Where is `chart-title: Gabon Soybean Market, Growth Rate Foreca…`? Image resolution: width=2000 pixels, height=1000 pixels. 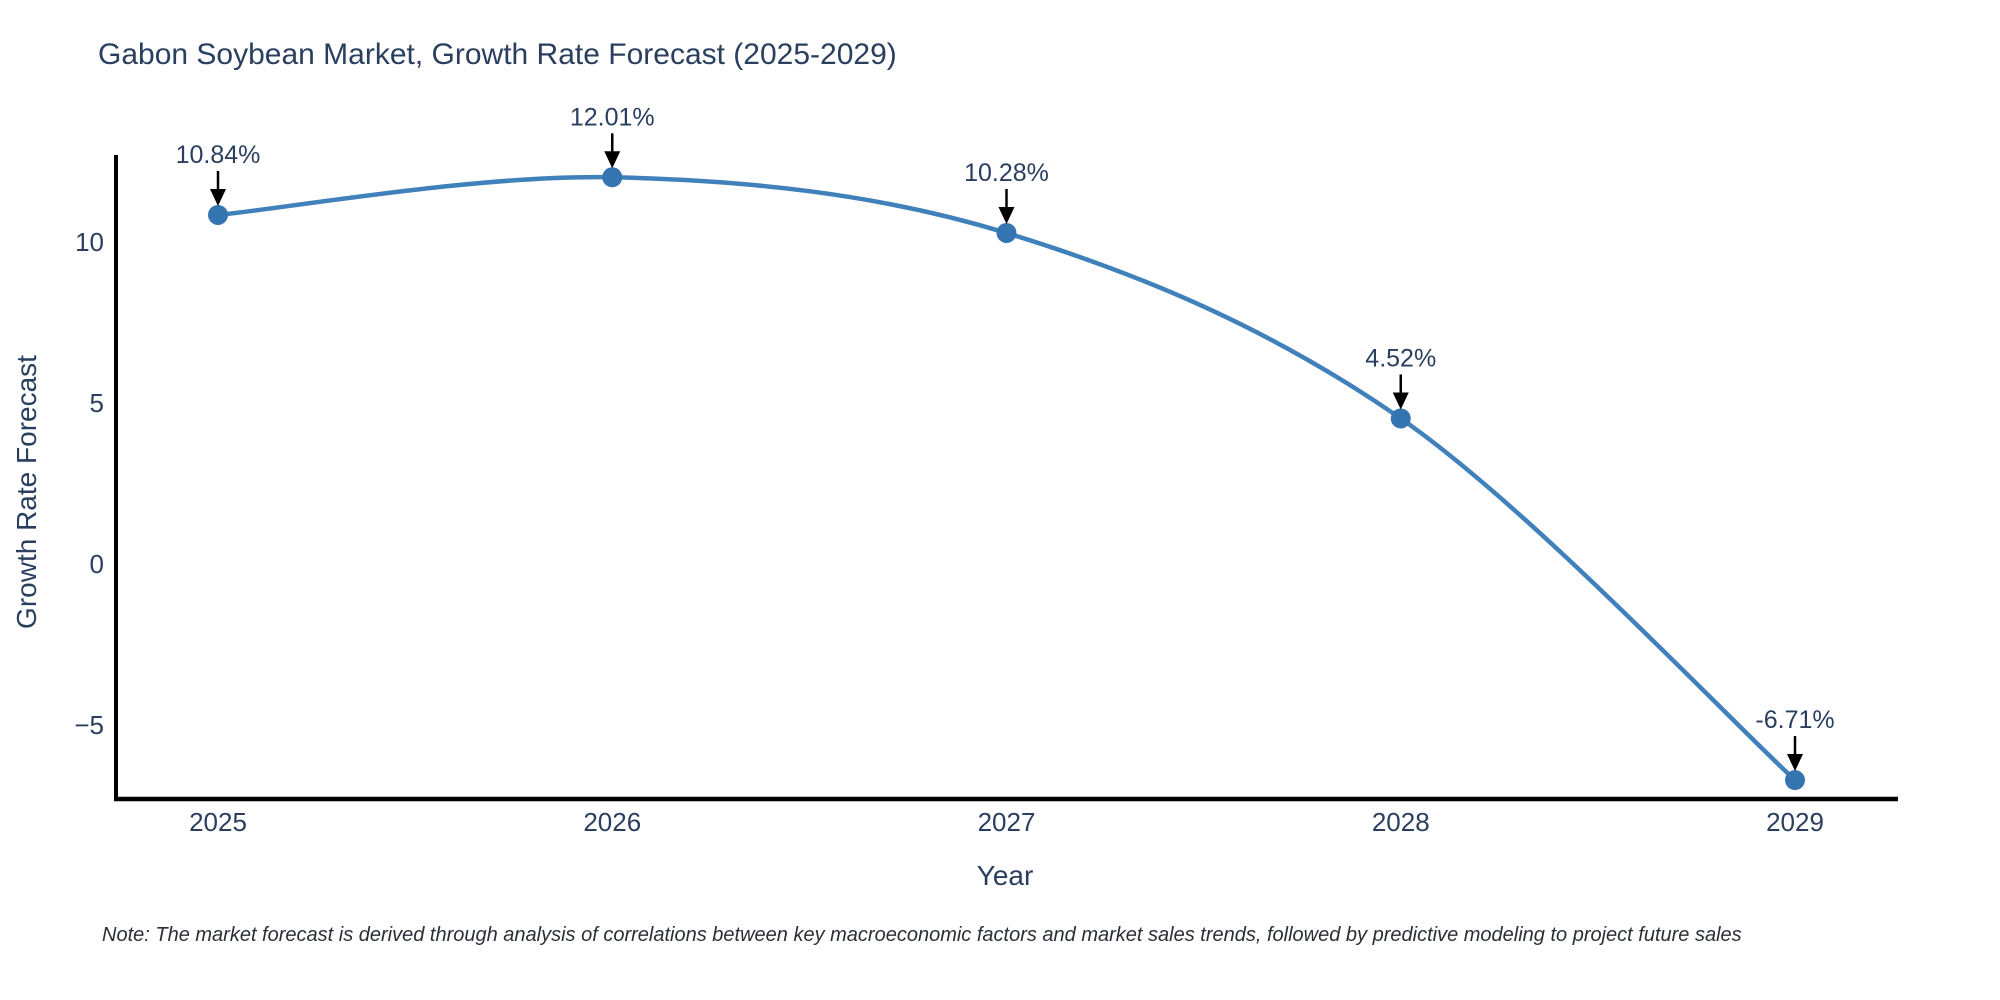
chart-title: Gabon Soybean Market, Growth Rate Foreca… is located at coordinates (497, 54).